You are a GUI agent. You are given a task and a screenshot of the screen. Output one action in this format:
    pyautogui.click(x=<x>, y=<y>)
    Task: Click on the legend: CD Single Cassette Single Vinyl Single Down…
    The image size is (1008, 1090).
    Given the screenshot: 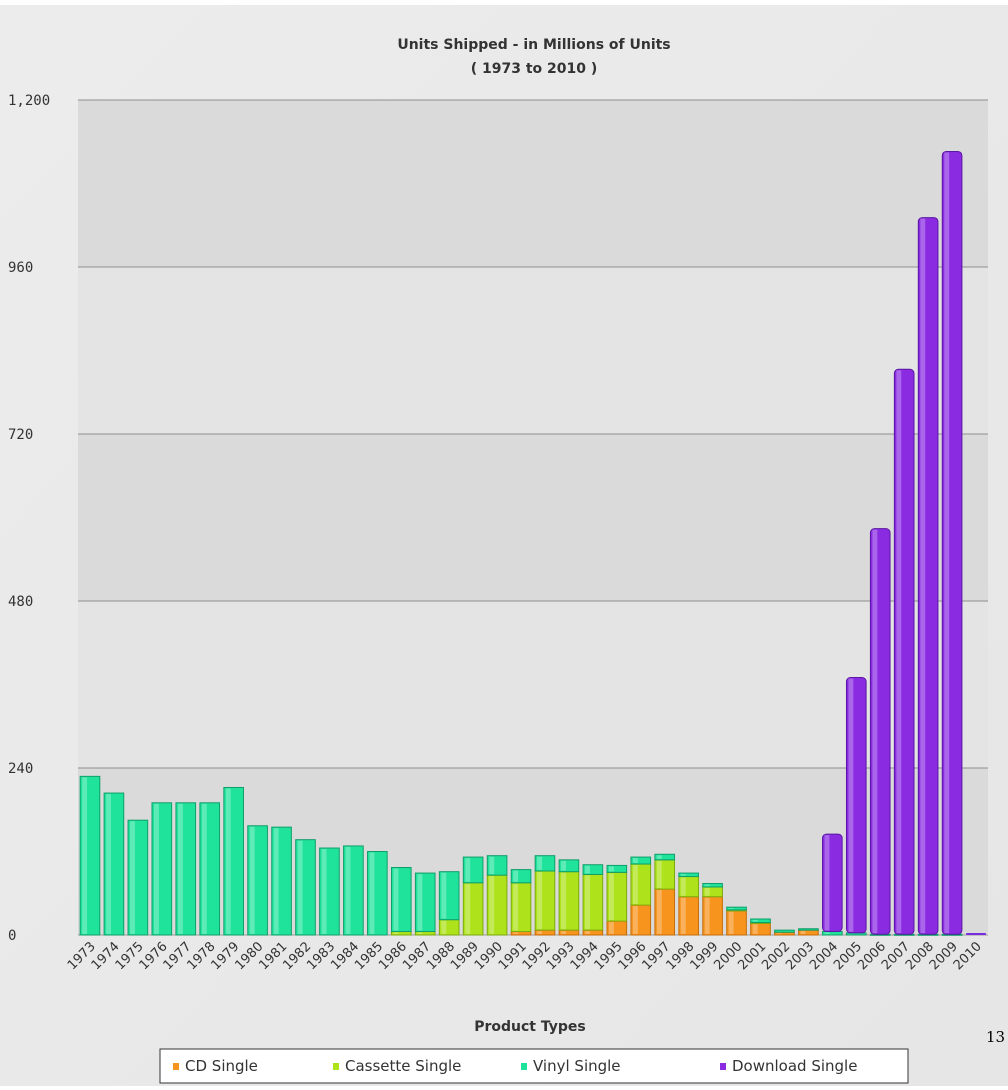 What is the action you would take?
    pyautogui.click(x=534, y=1066)
    